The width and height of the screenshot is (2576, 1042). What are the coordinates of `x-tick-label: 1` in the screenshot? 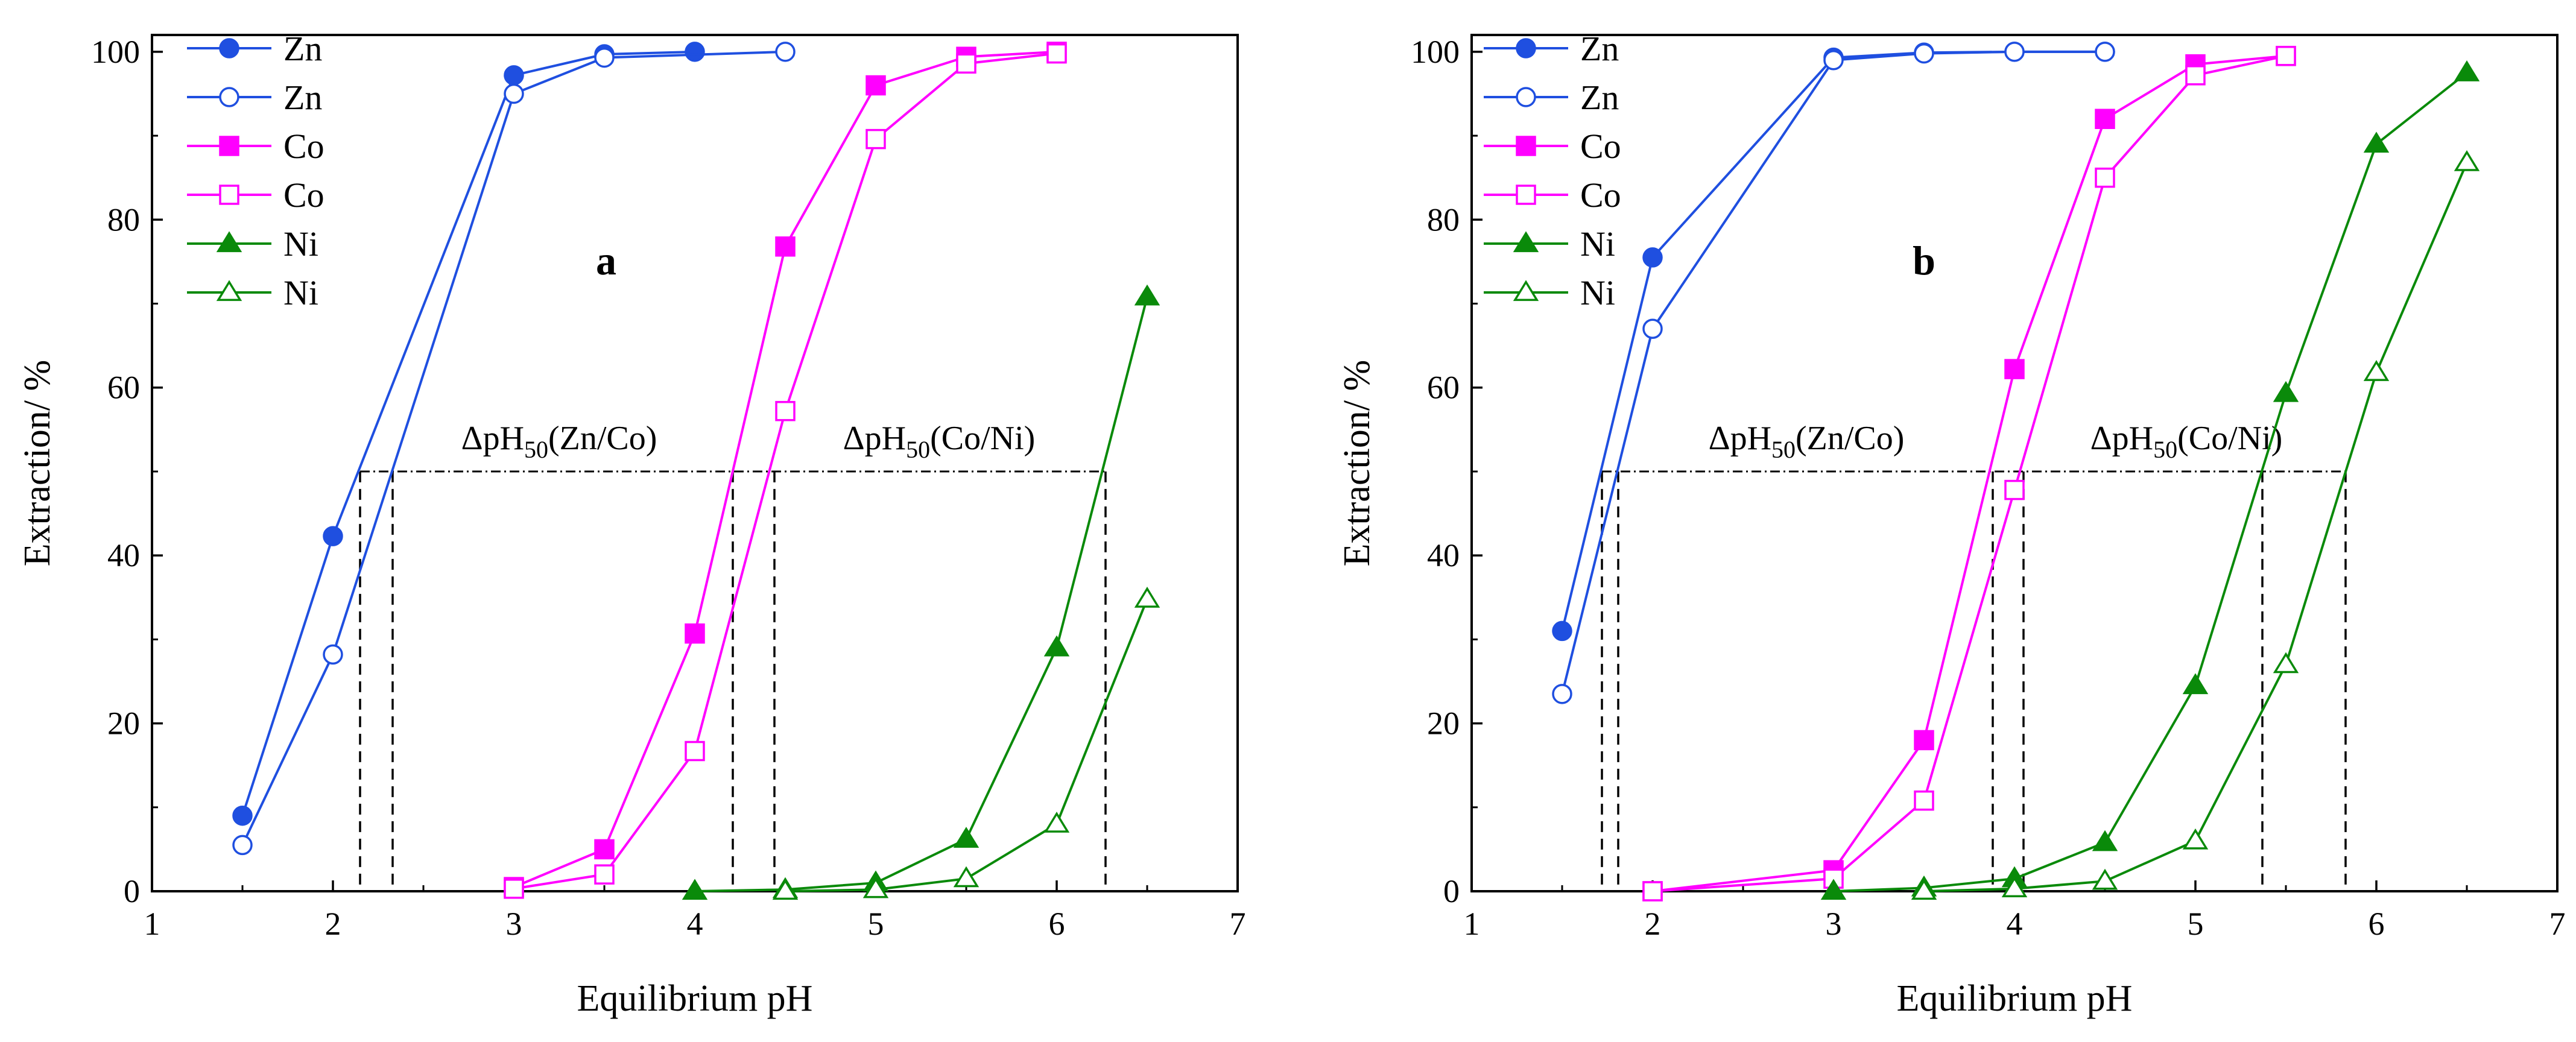 It's located at (152, 924).